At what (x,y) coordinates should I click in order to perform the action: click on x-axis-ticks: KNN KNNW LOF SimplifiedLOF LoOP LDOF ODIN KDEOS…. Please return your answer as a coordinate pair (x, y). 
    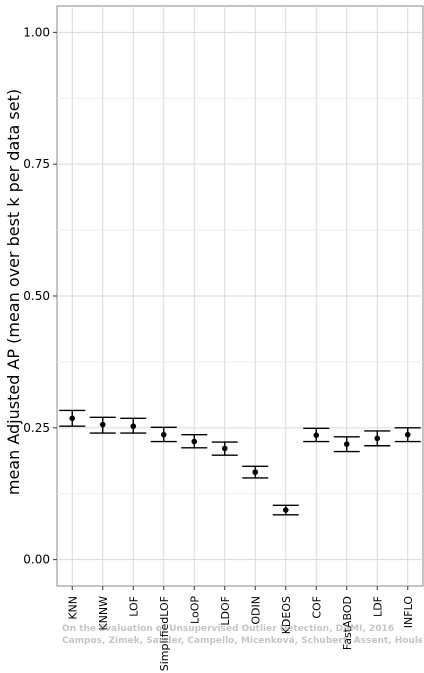
    Looking at the image, I should click on (240, 628).